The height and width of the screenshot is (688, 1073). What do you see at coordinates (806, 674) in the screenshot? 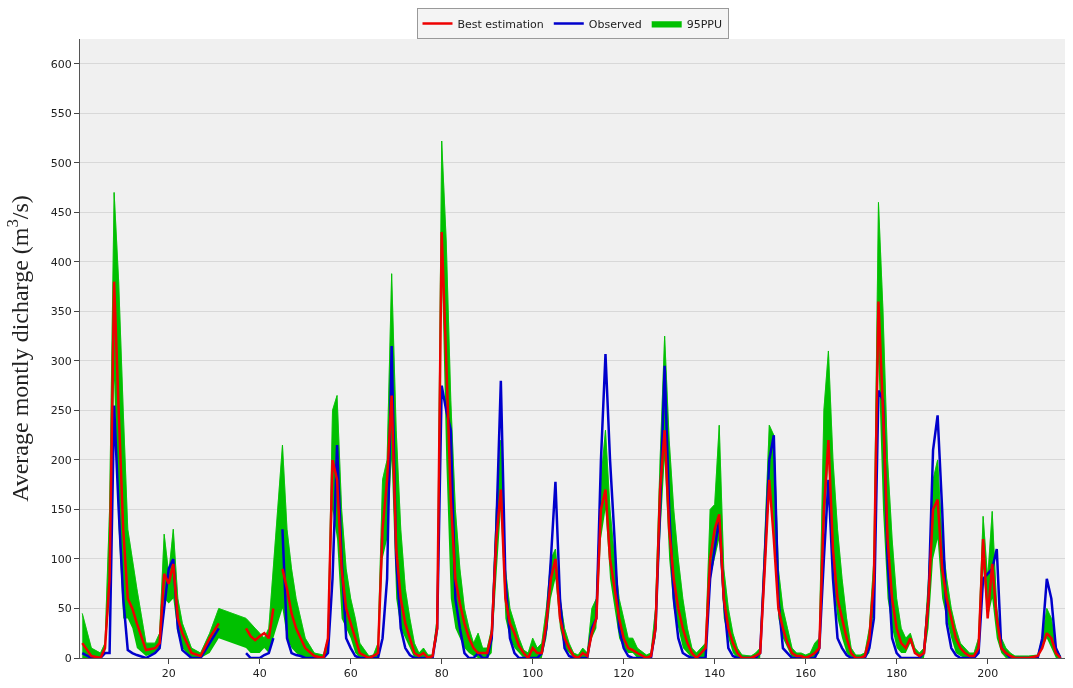
I see `x-tick-label: 160` at bounding box center [806, 674].